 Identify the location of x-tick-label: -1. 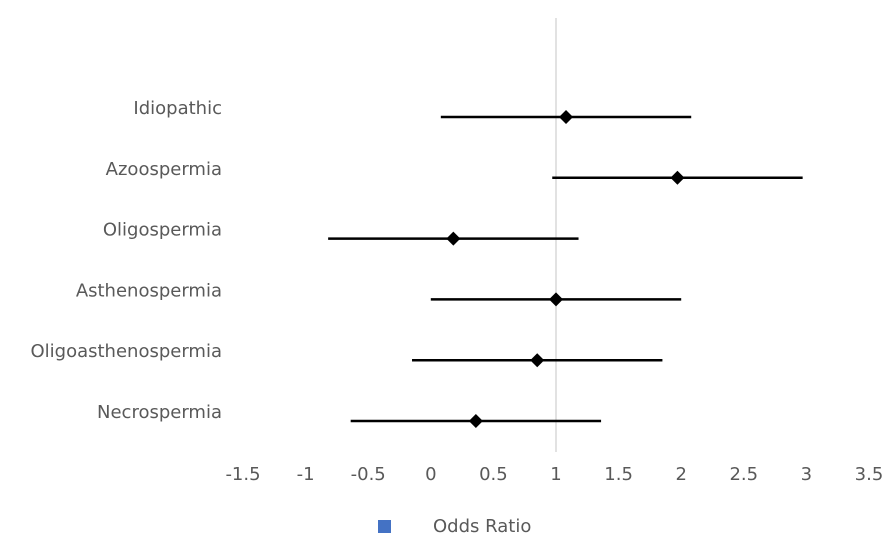
(306, 474).